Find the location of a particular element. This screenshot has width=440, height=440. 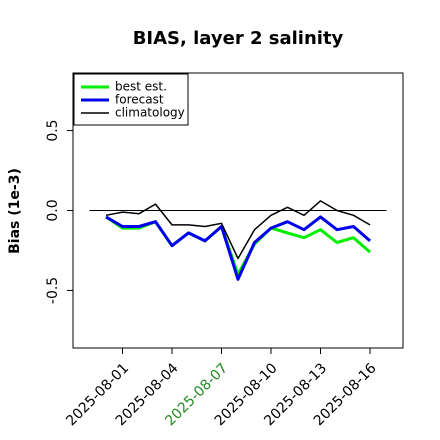

chart-title: BIAS, layer 2 salinity is located at coordinates (238, 38).